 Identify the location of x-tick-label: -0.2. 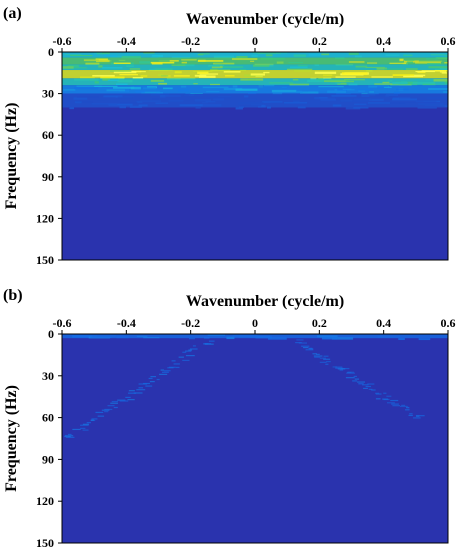
(190, 323).